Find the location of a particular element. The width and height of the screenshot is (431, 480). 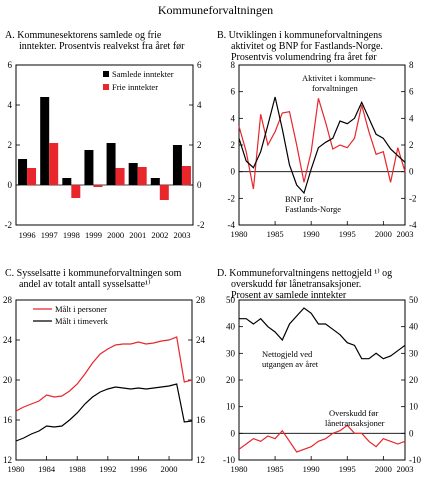

legend-label: Samlede inntekter is located at coordinates (143, 74).